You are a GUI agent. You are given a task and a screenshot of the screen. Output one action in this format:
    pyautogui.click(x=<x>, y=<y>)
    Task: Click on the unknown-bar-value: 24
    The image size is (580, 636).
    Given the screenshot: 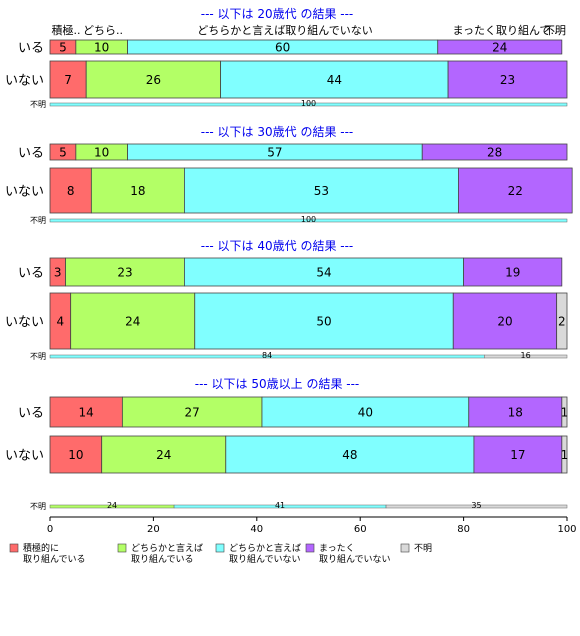 What is the action you would take?
    pyautogui.click(x=112, y=505)
    